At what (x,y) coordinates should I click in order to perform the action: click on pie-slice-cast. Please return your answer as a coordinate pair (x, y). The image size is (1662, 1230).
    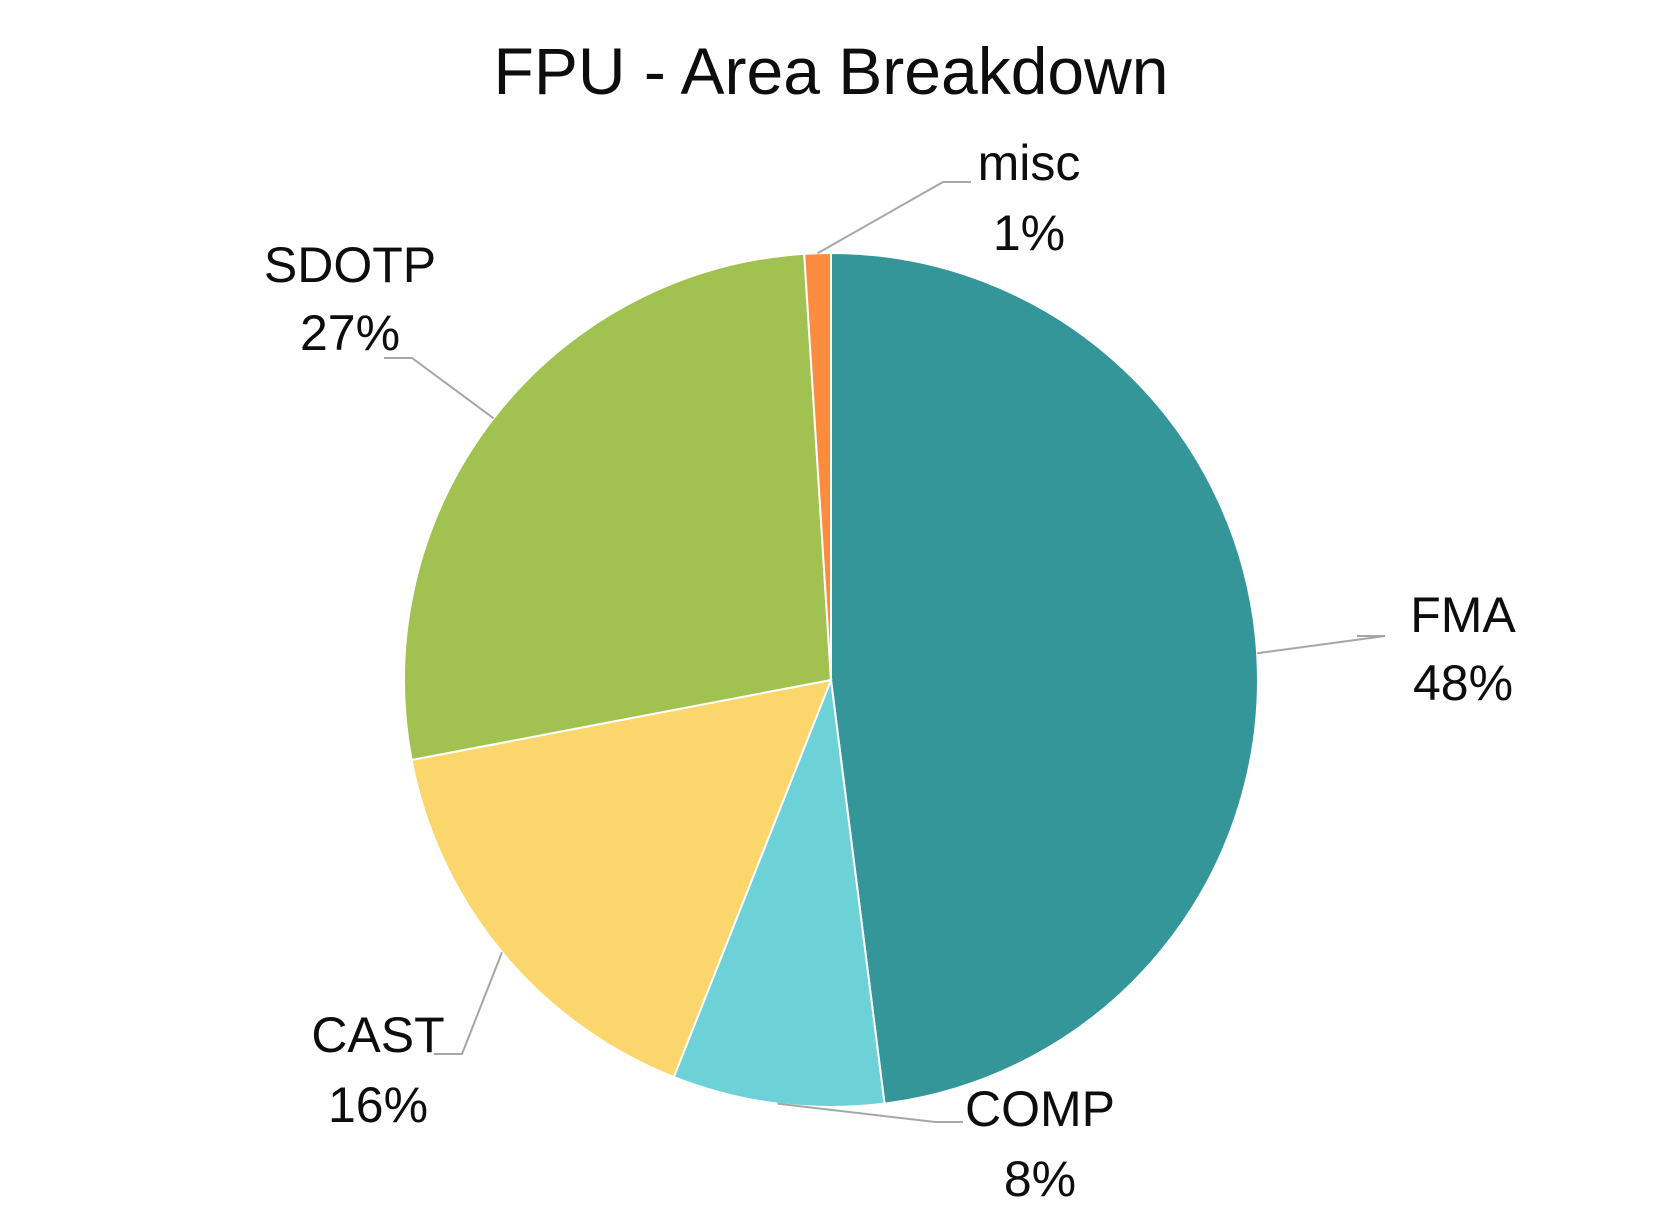
    Looking at the image, I should click on (621, 878).